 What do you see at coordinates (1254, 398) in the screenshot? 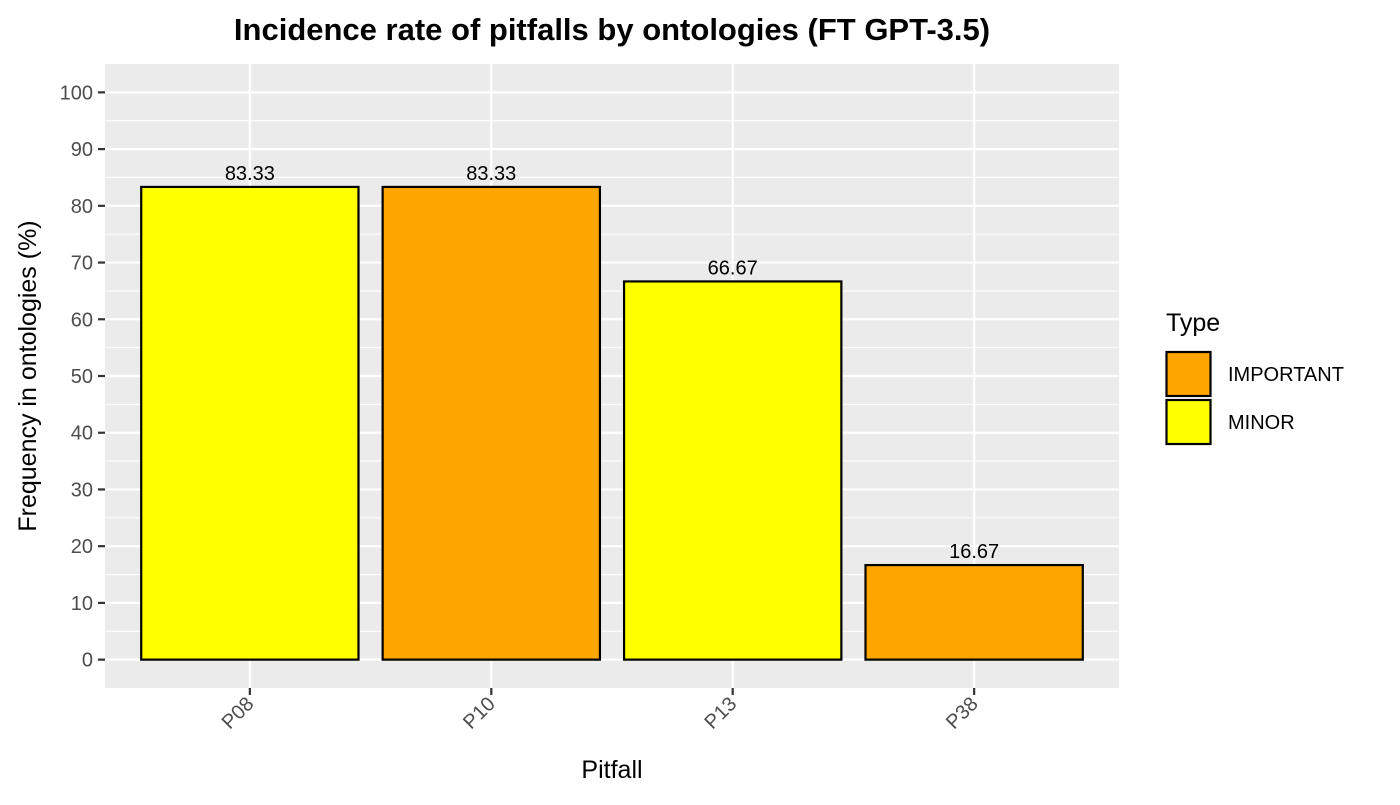
I see `legend-entries: IMPORTANT MINOR` at bounding box center [1254, 398].